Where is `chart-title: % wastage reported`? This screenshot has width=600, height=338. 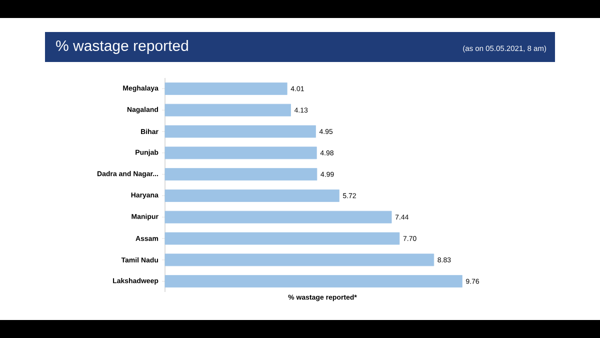 chart-title: % wastage reported is located at coordinates (122, 47).